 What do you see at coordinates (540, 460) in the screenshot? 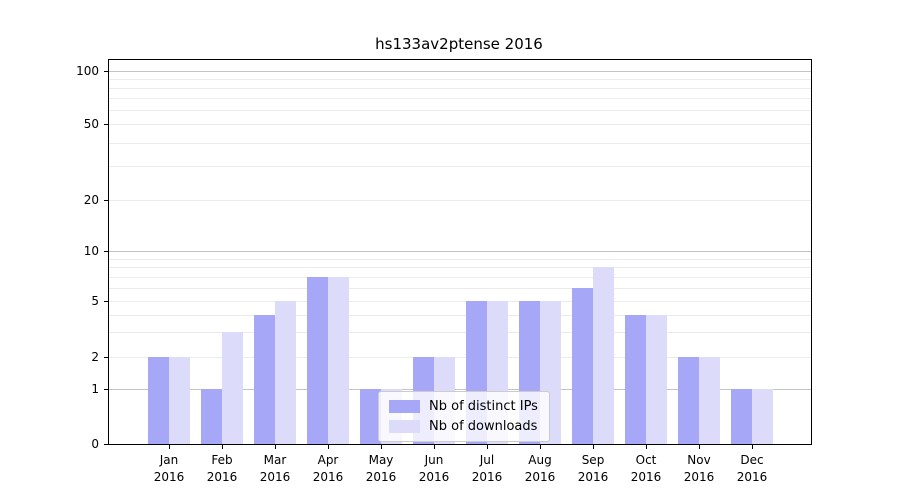
I see `x-label-month: Aug` at bounding box center [540, 460].